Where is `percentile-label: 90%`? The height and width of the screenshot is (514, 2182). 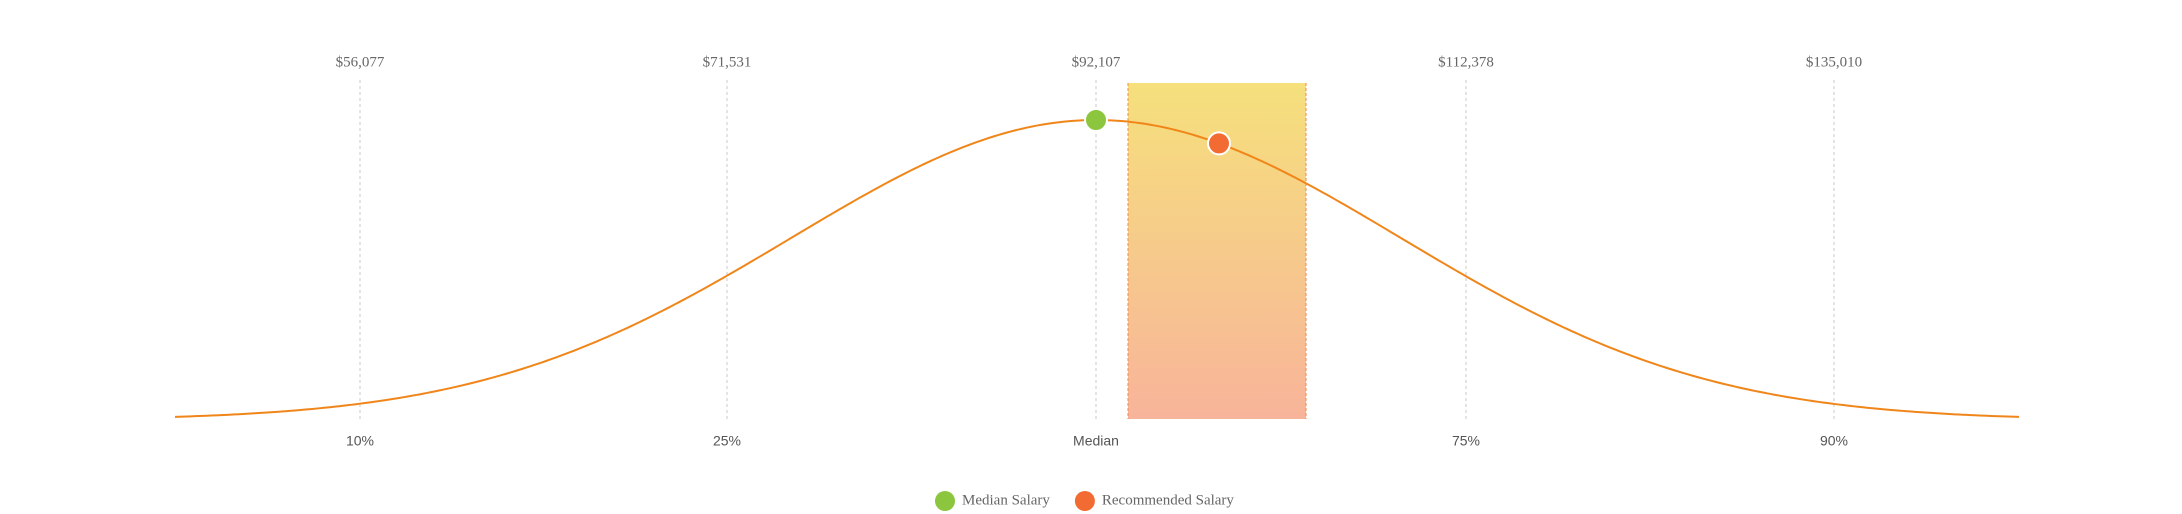 percentile-label: 90% is located at coordinates (1834, 441).